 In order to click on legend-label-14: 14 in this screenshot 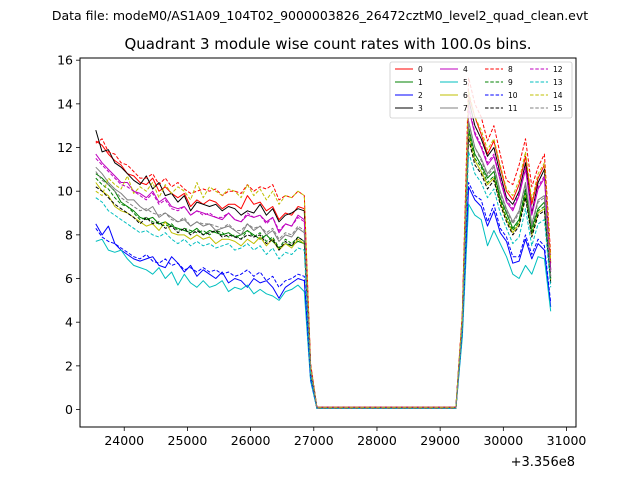, I will do `click(558, 95)`.